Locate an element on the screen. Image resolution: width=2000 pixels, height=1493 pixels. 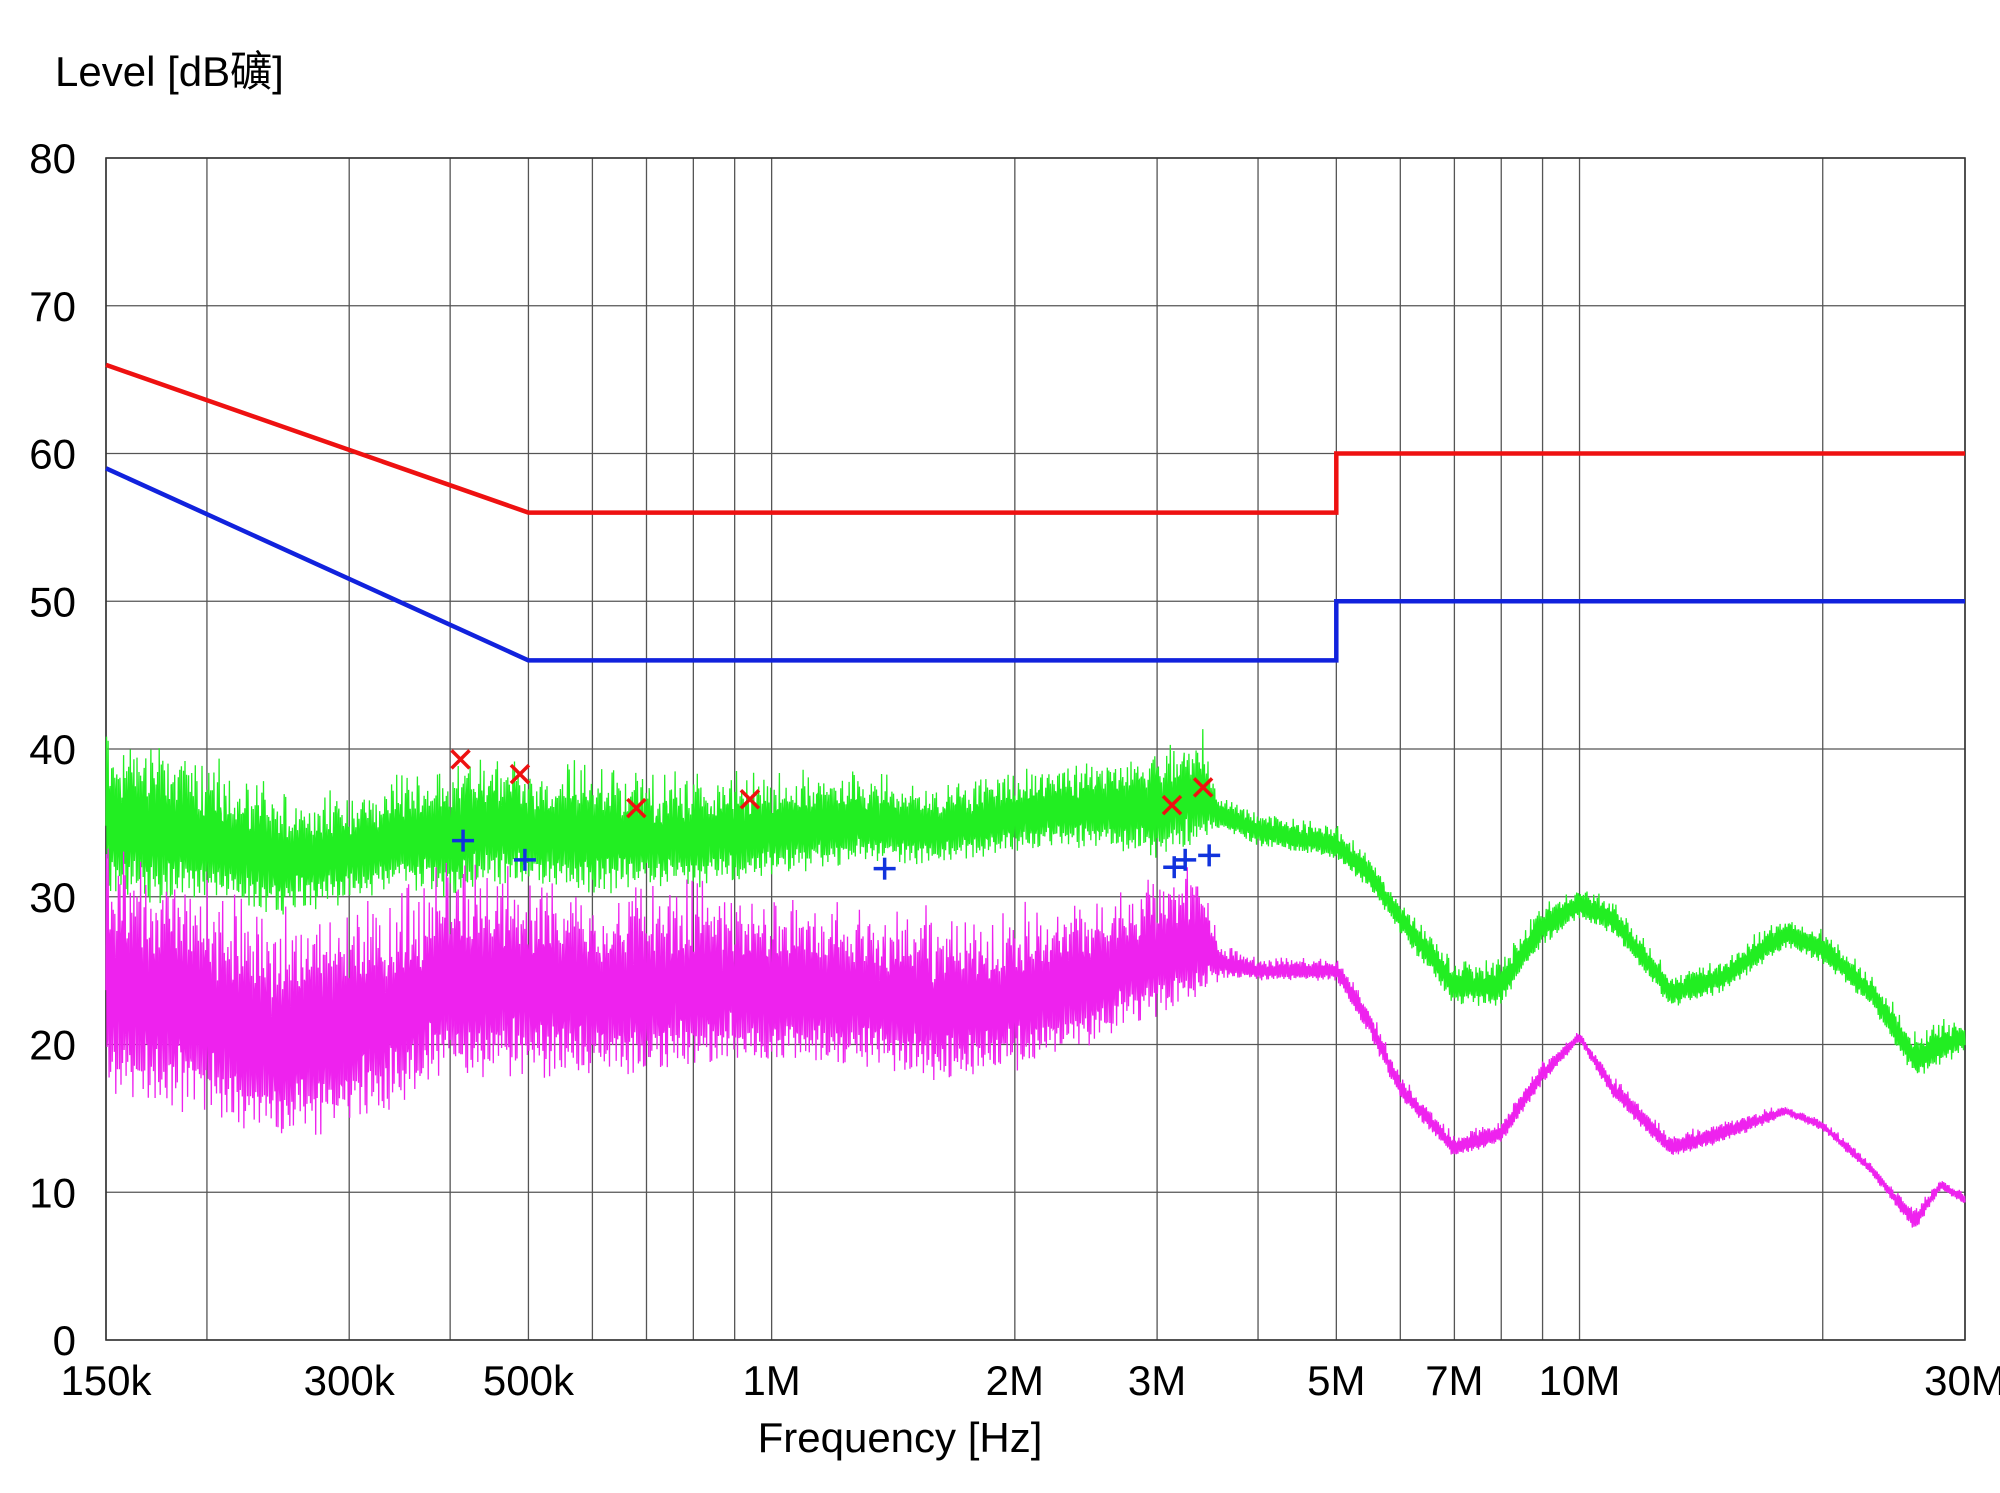
y-tick-label: 70 is located at coordinates (52, 306).